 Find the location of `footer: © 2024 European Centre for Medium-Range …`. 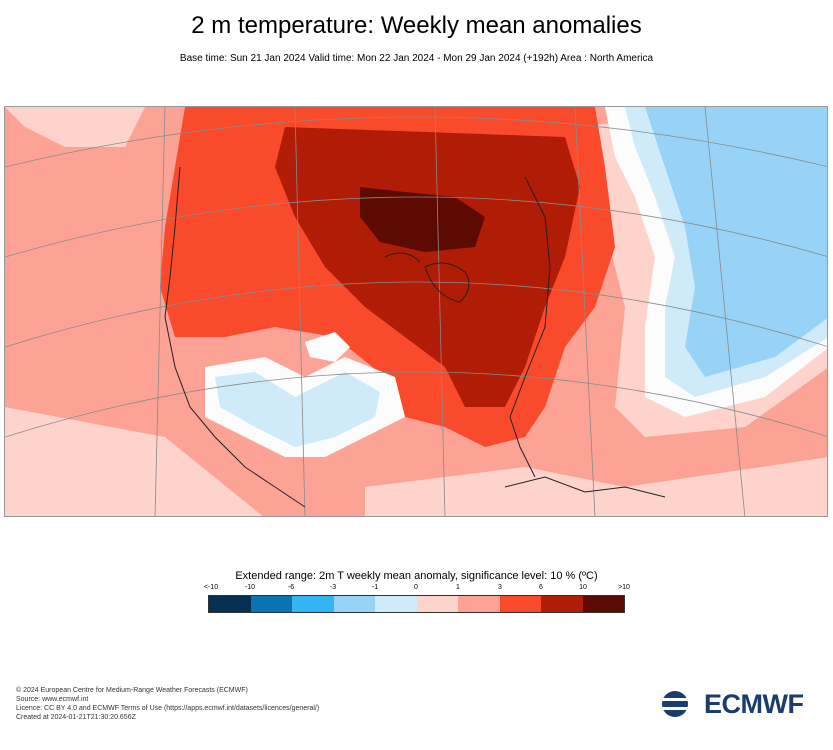

footer: © 2024 European Centre for Medium-Range … is located at coordinates (167, 704).